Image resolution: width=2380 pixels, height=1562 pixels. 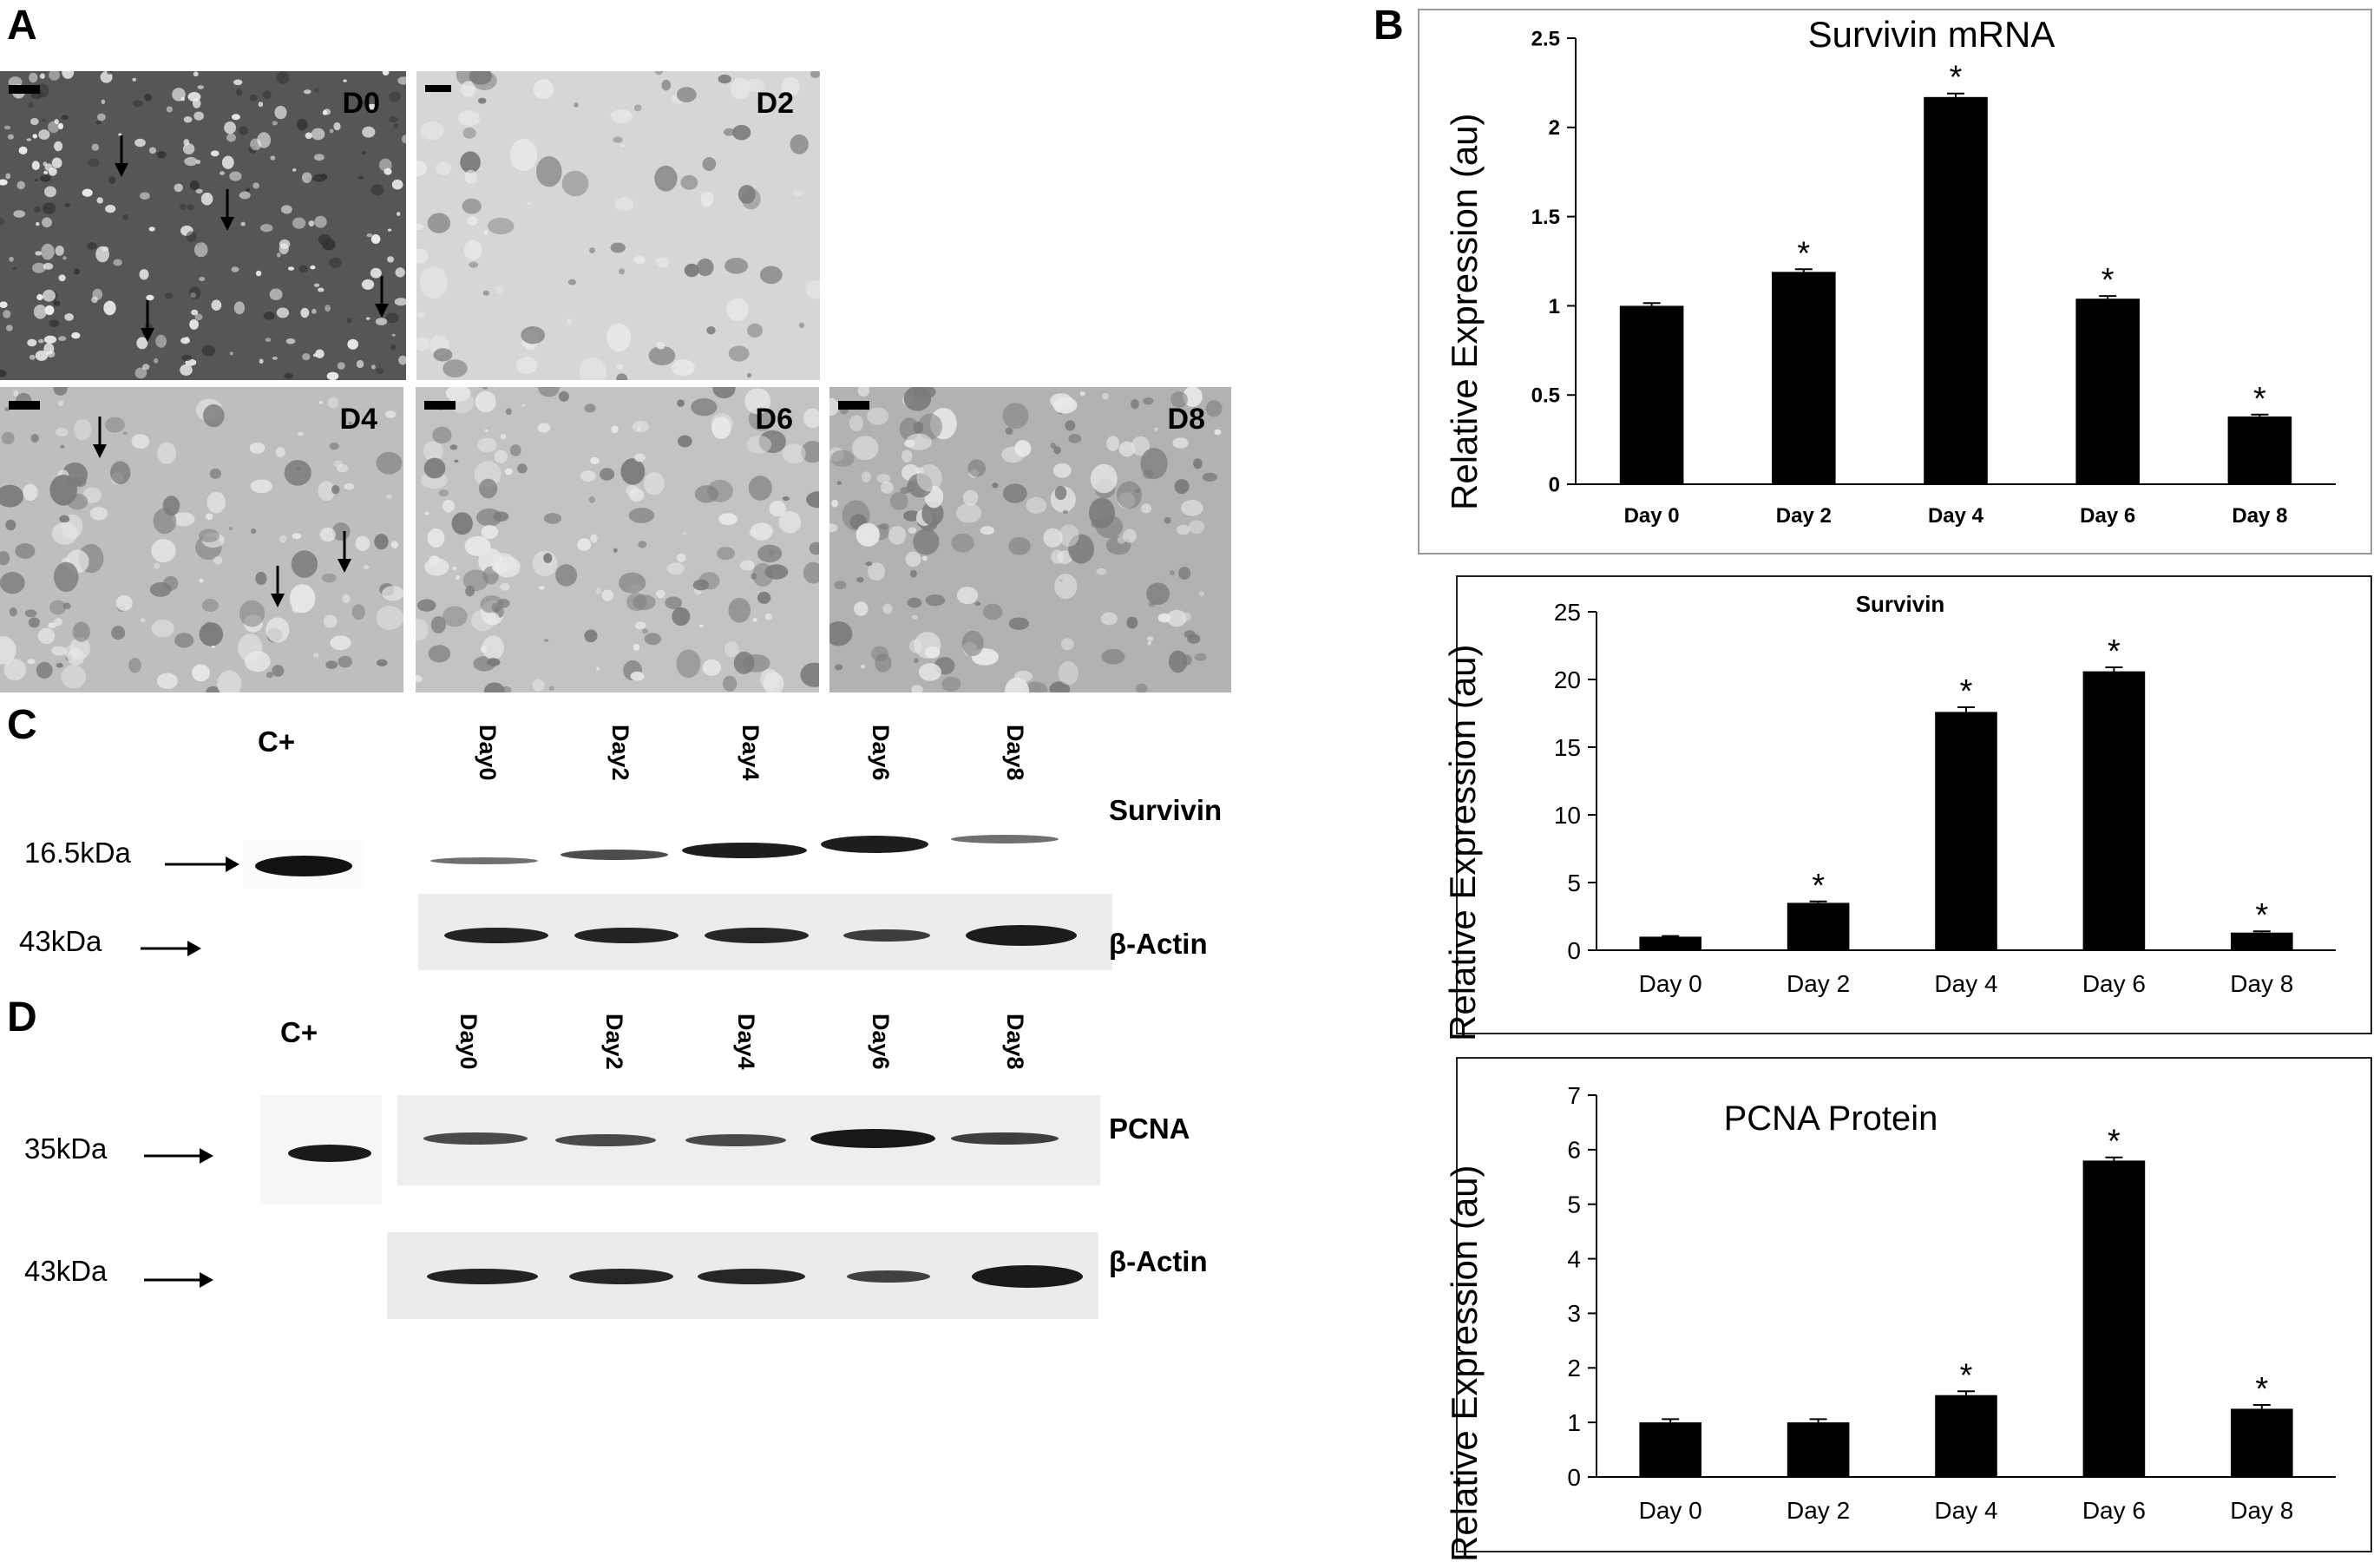 I want to click on blot-d-kda-actin: 43kDa, so click(x=66, y=1271).